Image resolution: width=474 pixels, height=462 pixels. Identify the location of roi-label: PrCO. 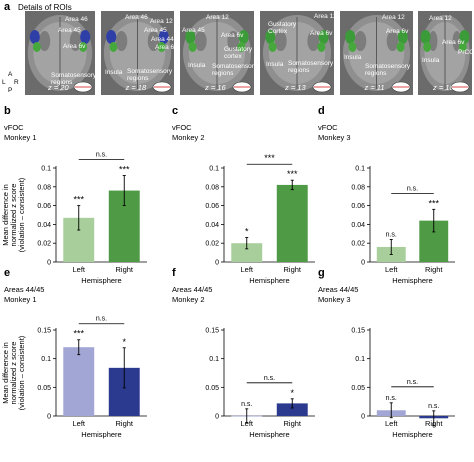
(465, 52).